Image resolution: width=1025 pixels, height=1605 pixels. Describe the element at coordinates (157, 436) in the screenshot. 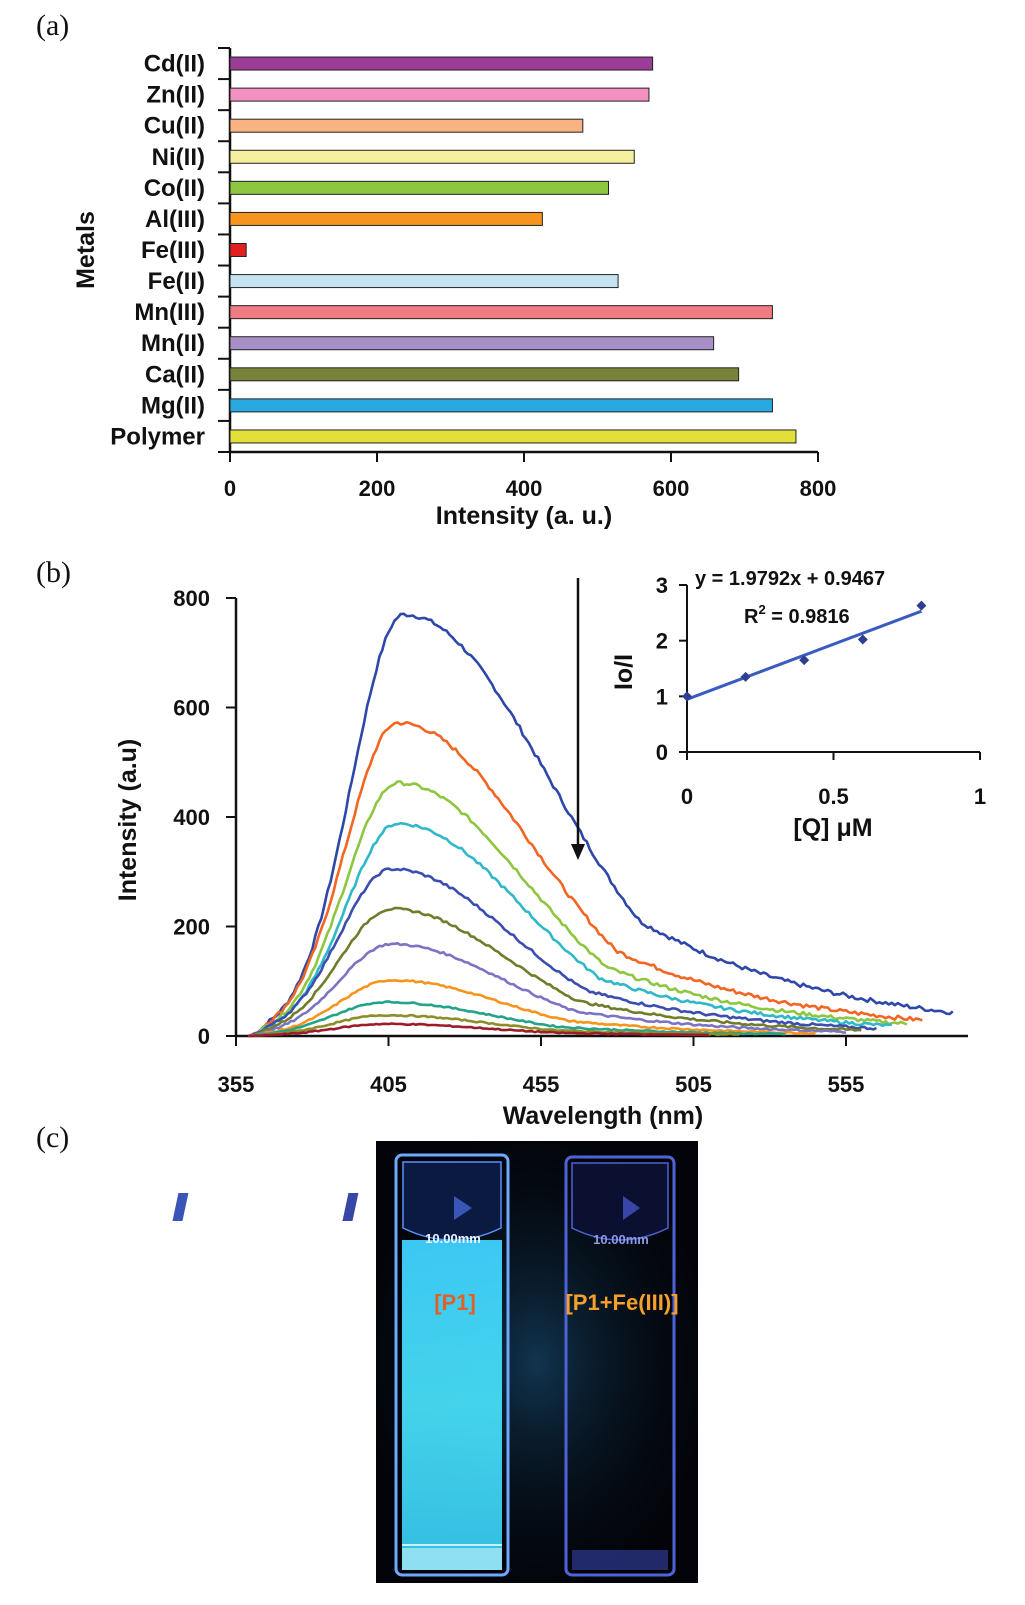

I see `category-label: Polymer` at that location.